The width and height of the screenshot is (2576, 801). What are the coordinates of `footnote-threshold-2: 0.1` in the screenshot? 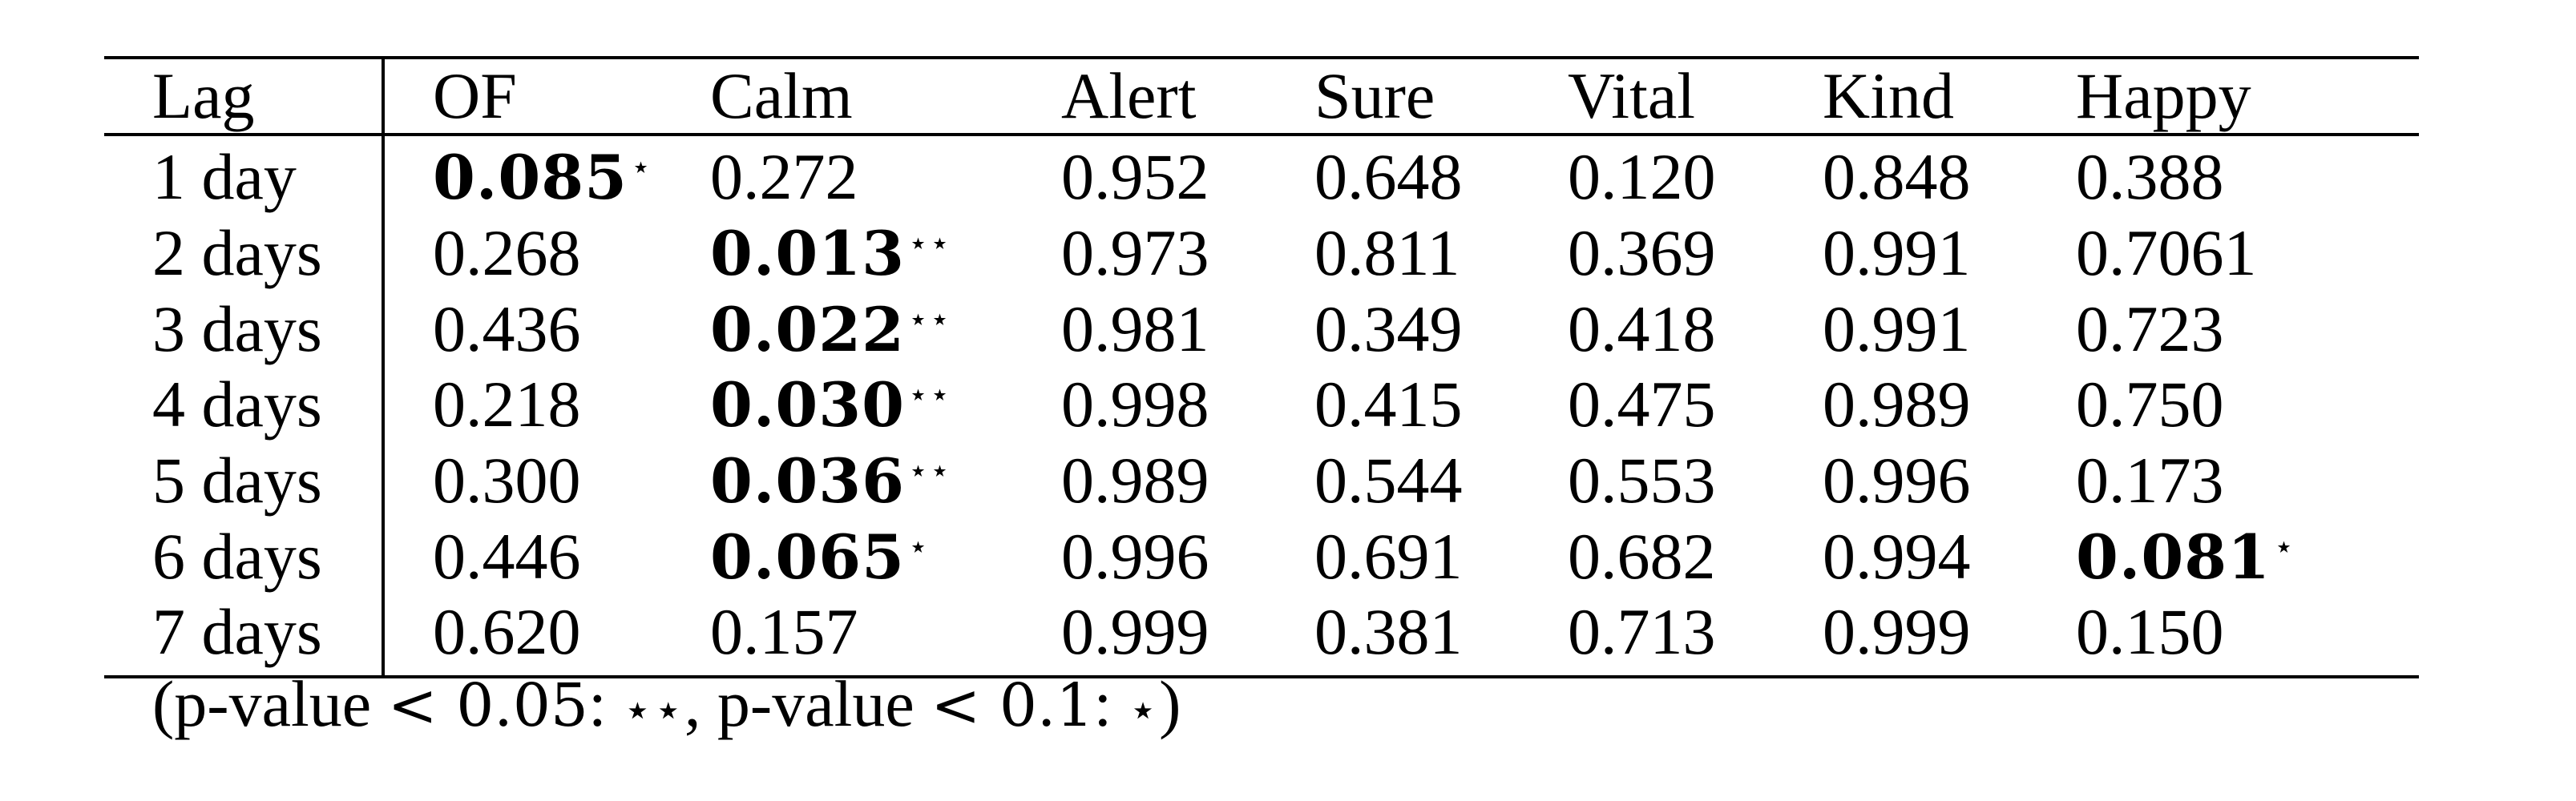 It's located at (1037, 705).